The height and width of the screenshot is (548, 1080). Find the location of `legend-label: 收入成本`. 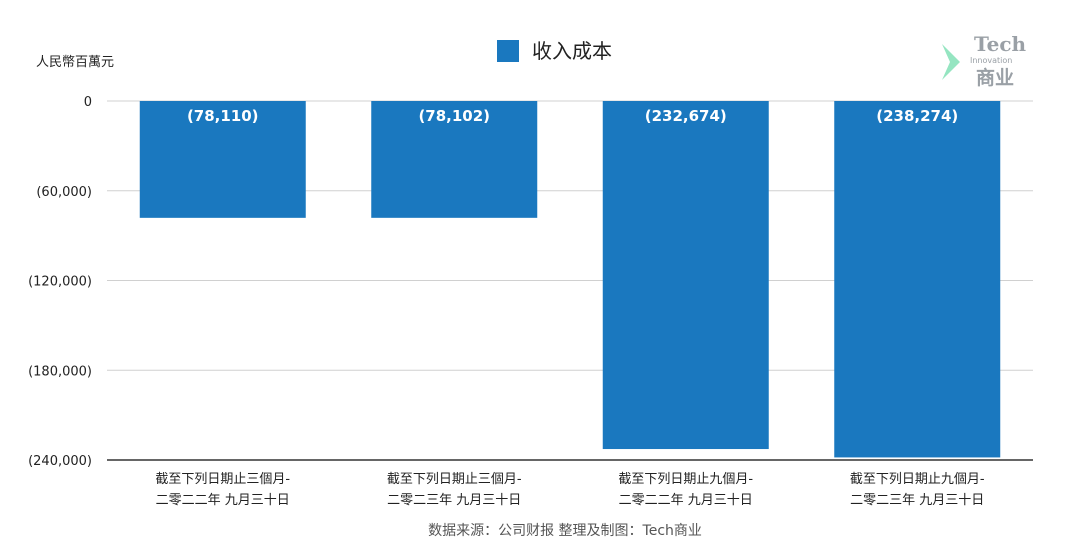

legend-label: 收入成本 is located at coordinates (572, 51).